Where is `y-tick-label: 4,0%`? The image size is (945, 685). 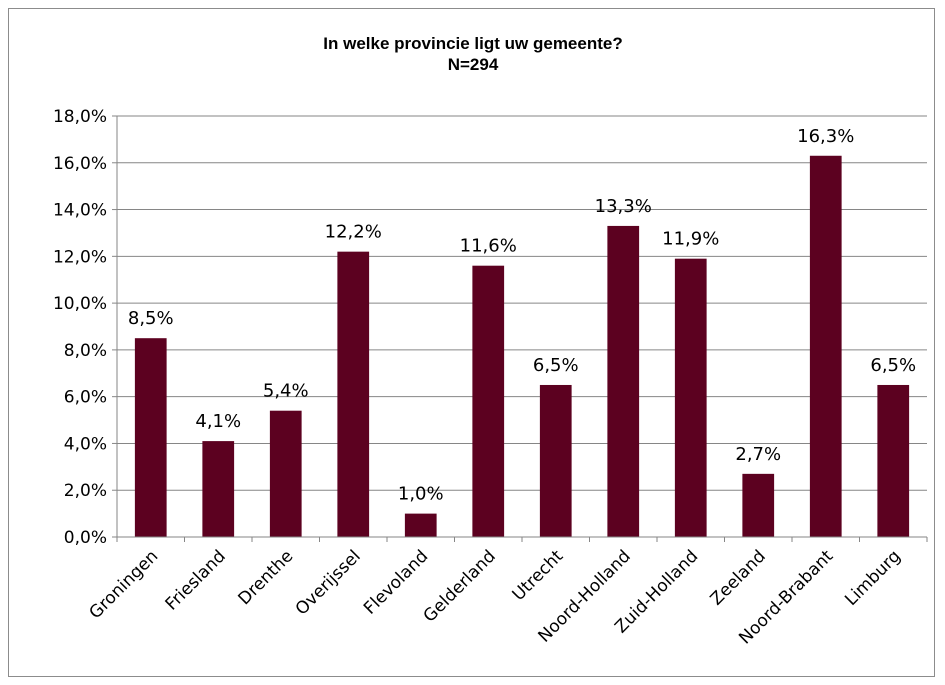 y-tick-label: 4,0% is located at coordinates (85, 444).